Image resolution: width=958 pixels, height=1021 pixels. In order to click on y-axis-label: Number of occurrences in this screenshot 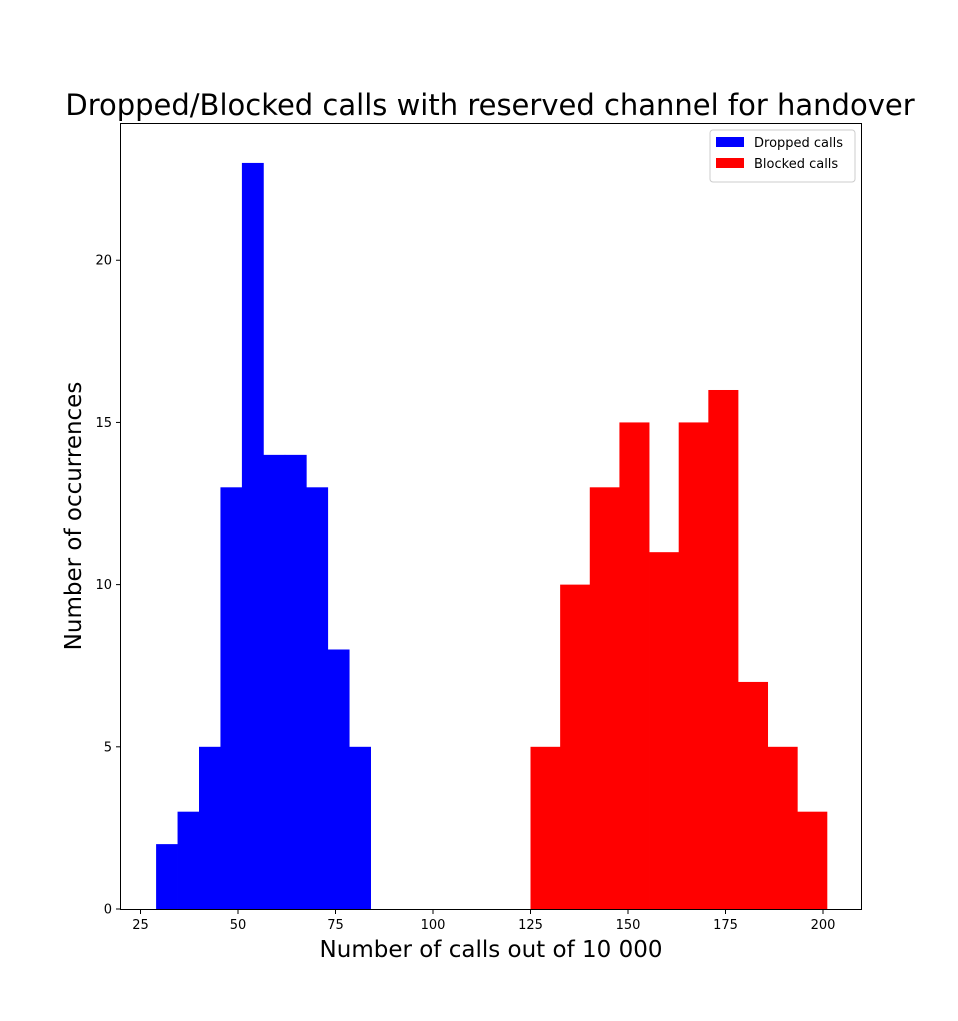, I will do `click(74, 516)`.